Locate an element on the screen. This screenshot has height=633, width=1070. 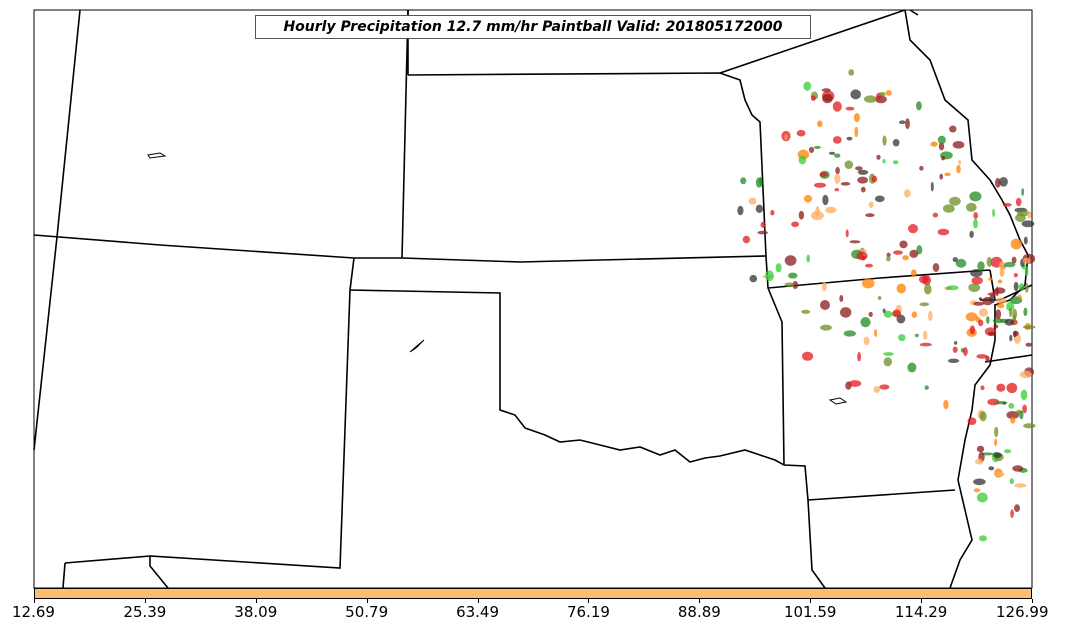
colorbar-tick-label: 126.99 is located at coordinates (1022, 612).